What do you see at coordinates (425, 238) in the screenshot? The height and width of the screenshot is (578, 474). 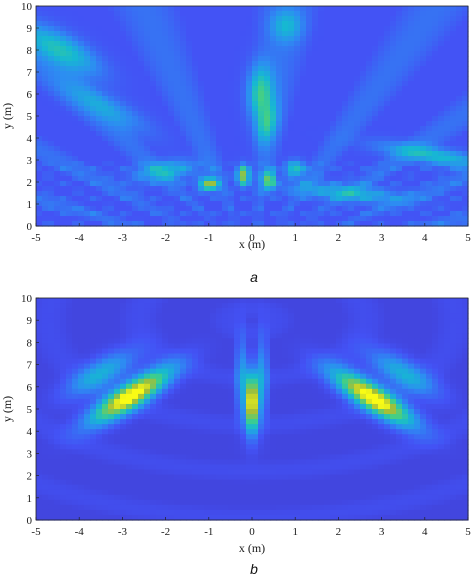 I see `x-tick-label: 4` at bounding box center [425, 238].